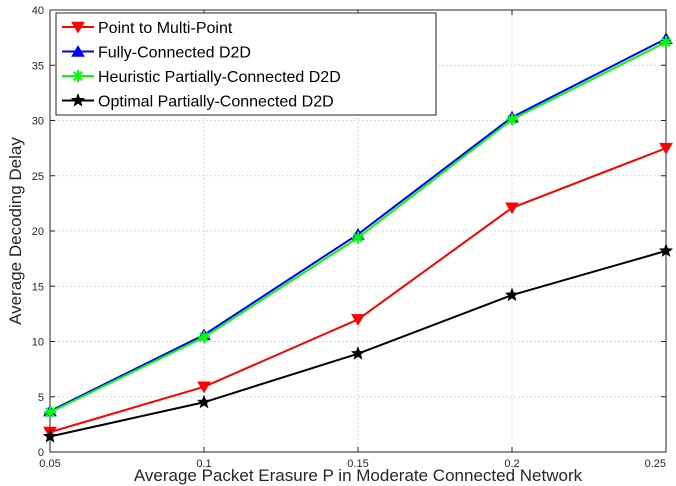 Image resolution: width=676 pixels, height=486 pixels. I want to click on y-tick-label: 20, so click(38, 232).